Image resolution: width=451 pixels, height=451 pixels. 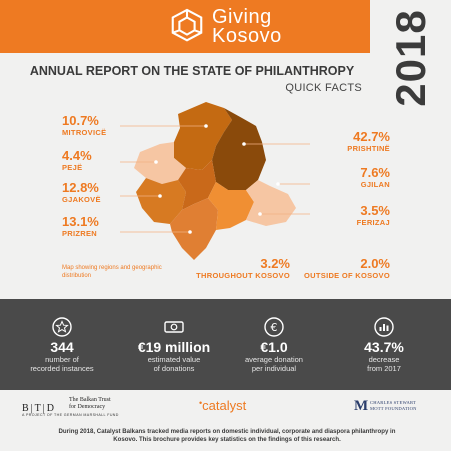 I want to click on region-gjakove, so click(x=161, y=201).